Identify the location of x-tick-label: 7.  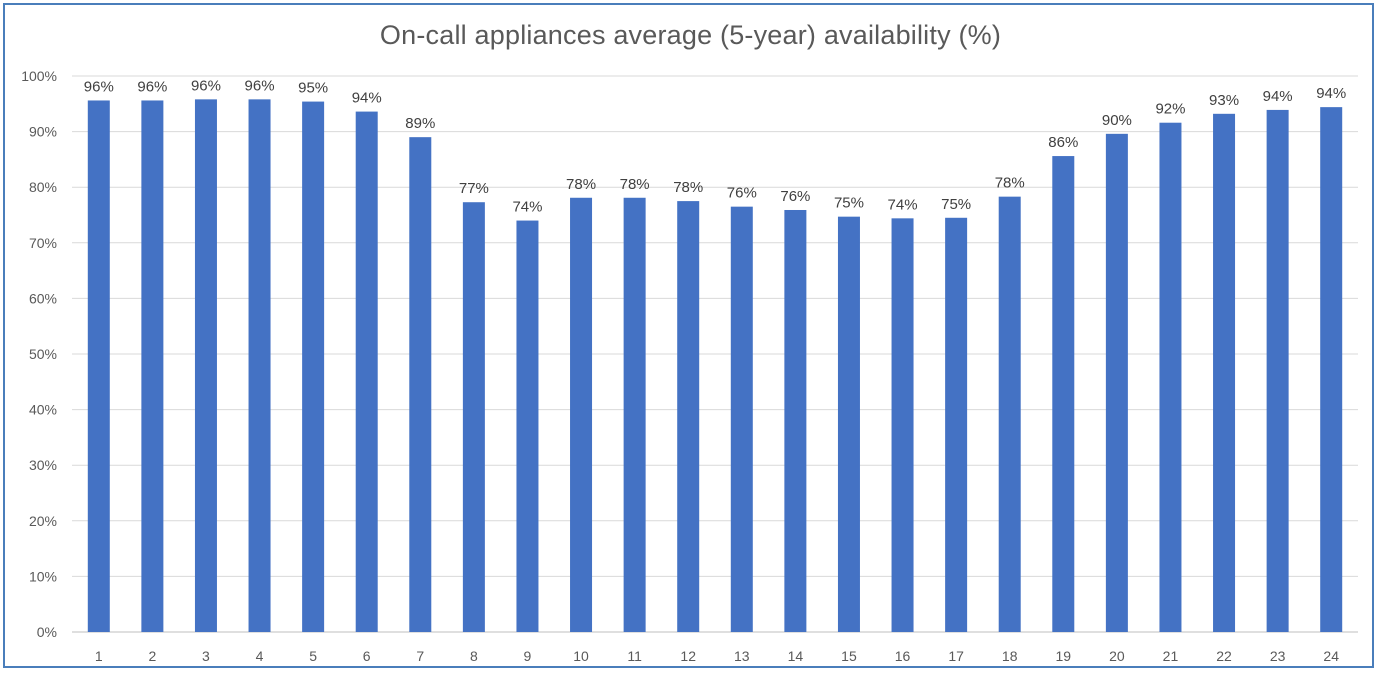
(420, 656).